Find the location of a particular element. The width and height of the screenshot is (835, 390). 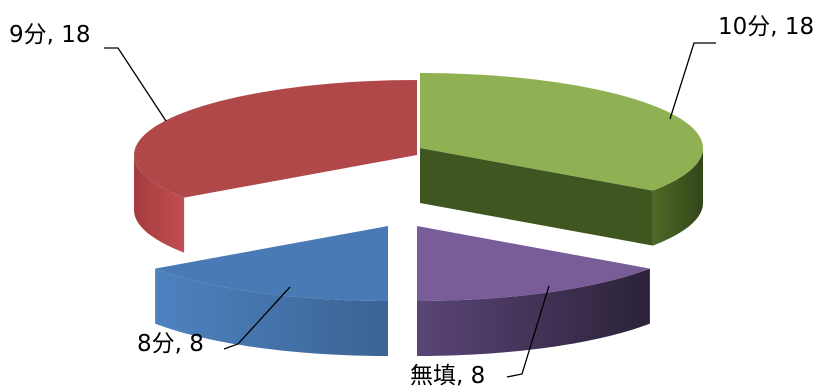

pie-slice-side-blank is located at coordinates (533, 312).